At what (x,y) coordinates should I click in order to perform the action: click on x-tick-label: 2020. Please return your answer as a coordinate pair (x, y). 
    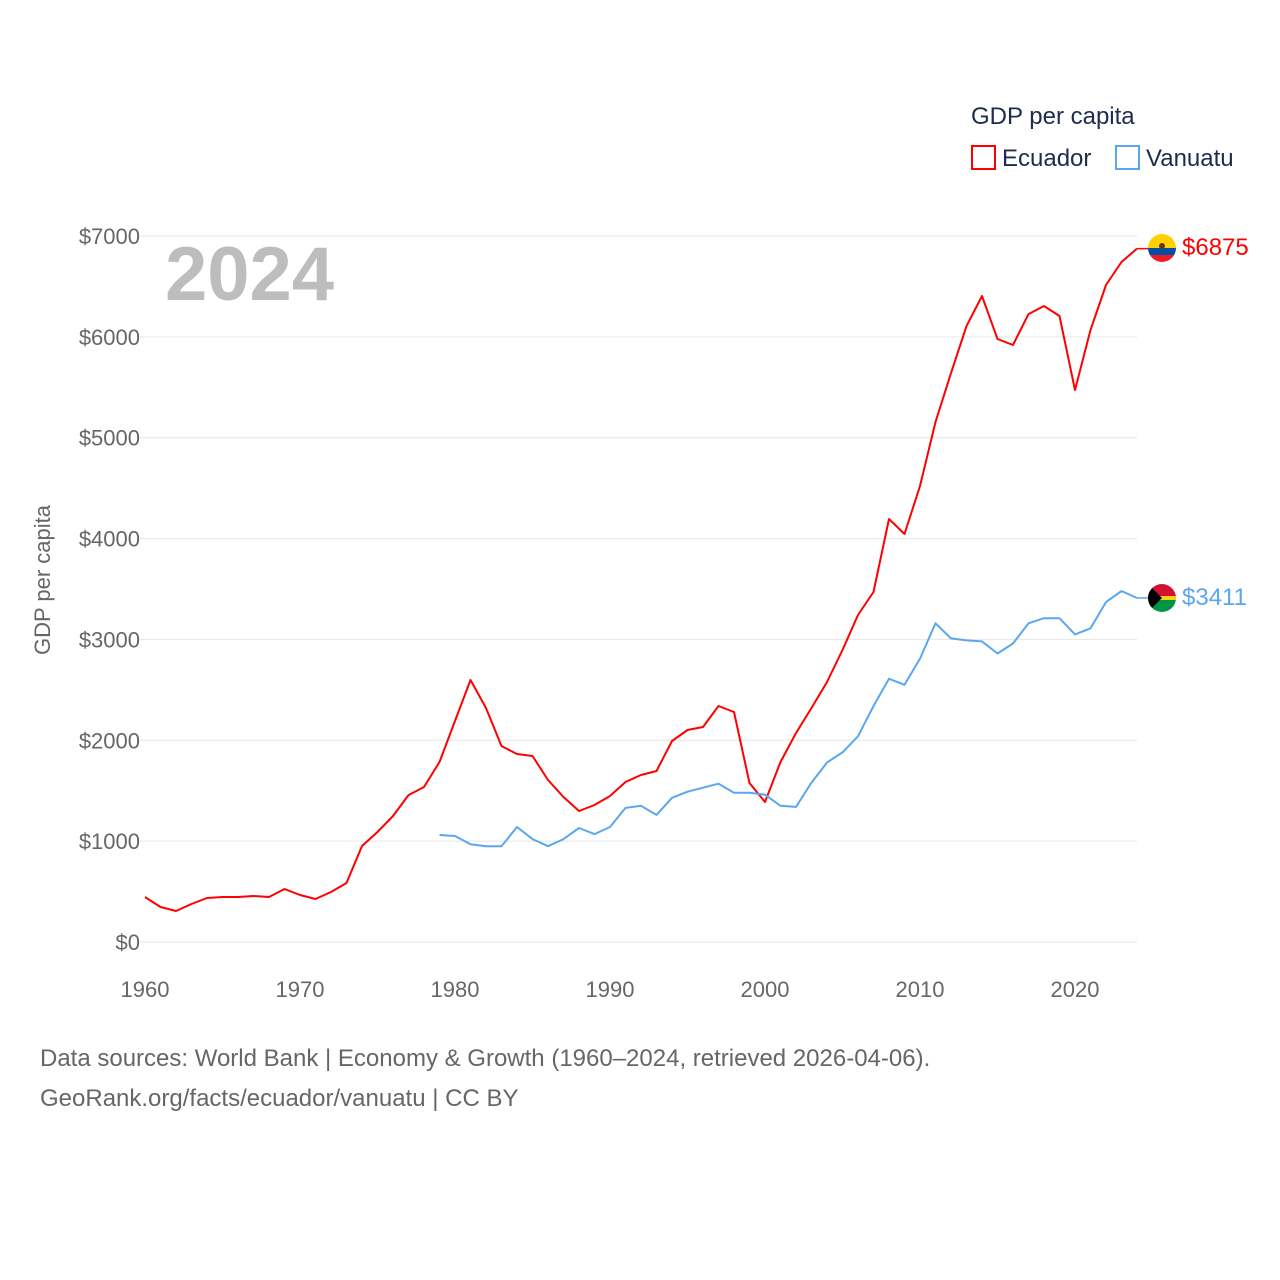
    Looking at the image, I should click on (1075, 989).